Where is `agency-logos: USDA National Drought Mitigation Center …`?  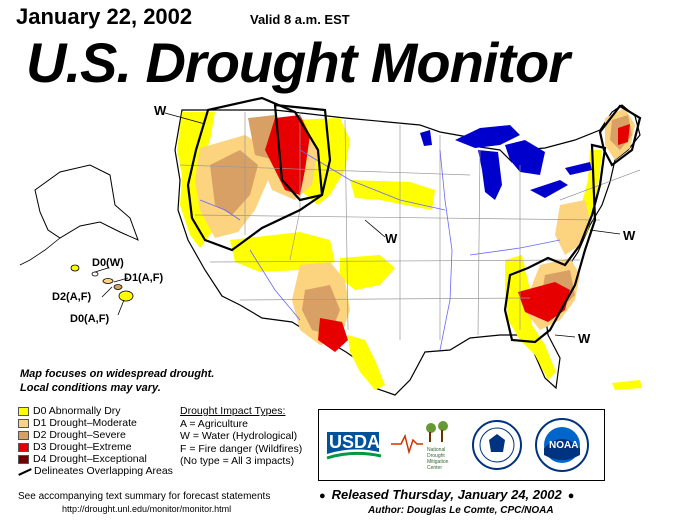 agency-logos: USDA National Drought Mitigation Center … is located at coordinates (461, 445).